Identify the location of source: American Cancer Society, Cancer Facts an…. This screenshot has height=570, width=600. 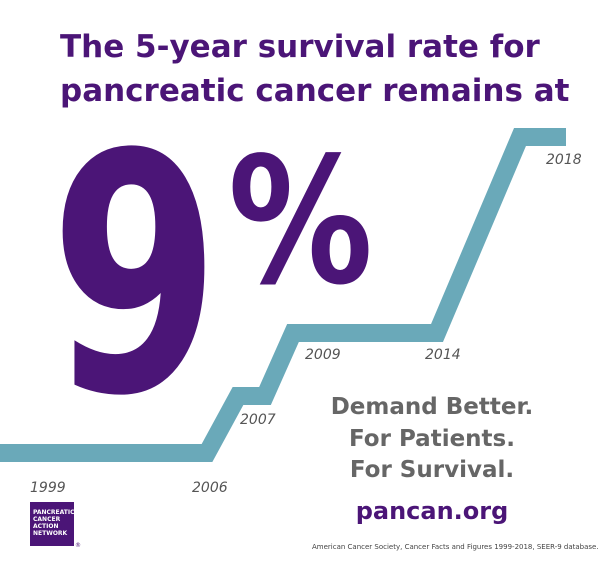
(455, 547).